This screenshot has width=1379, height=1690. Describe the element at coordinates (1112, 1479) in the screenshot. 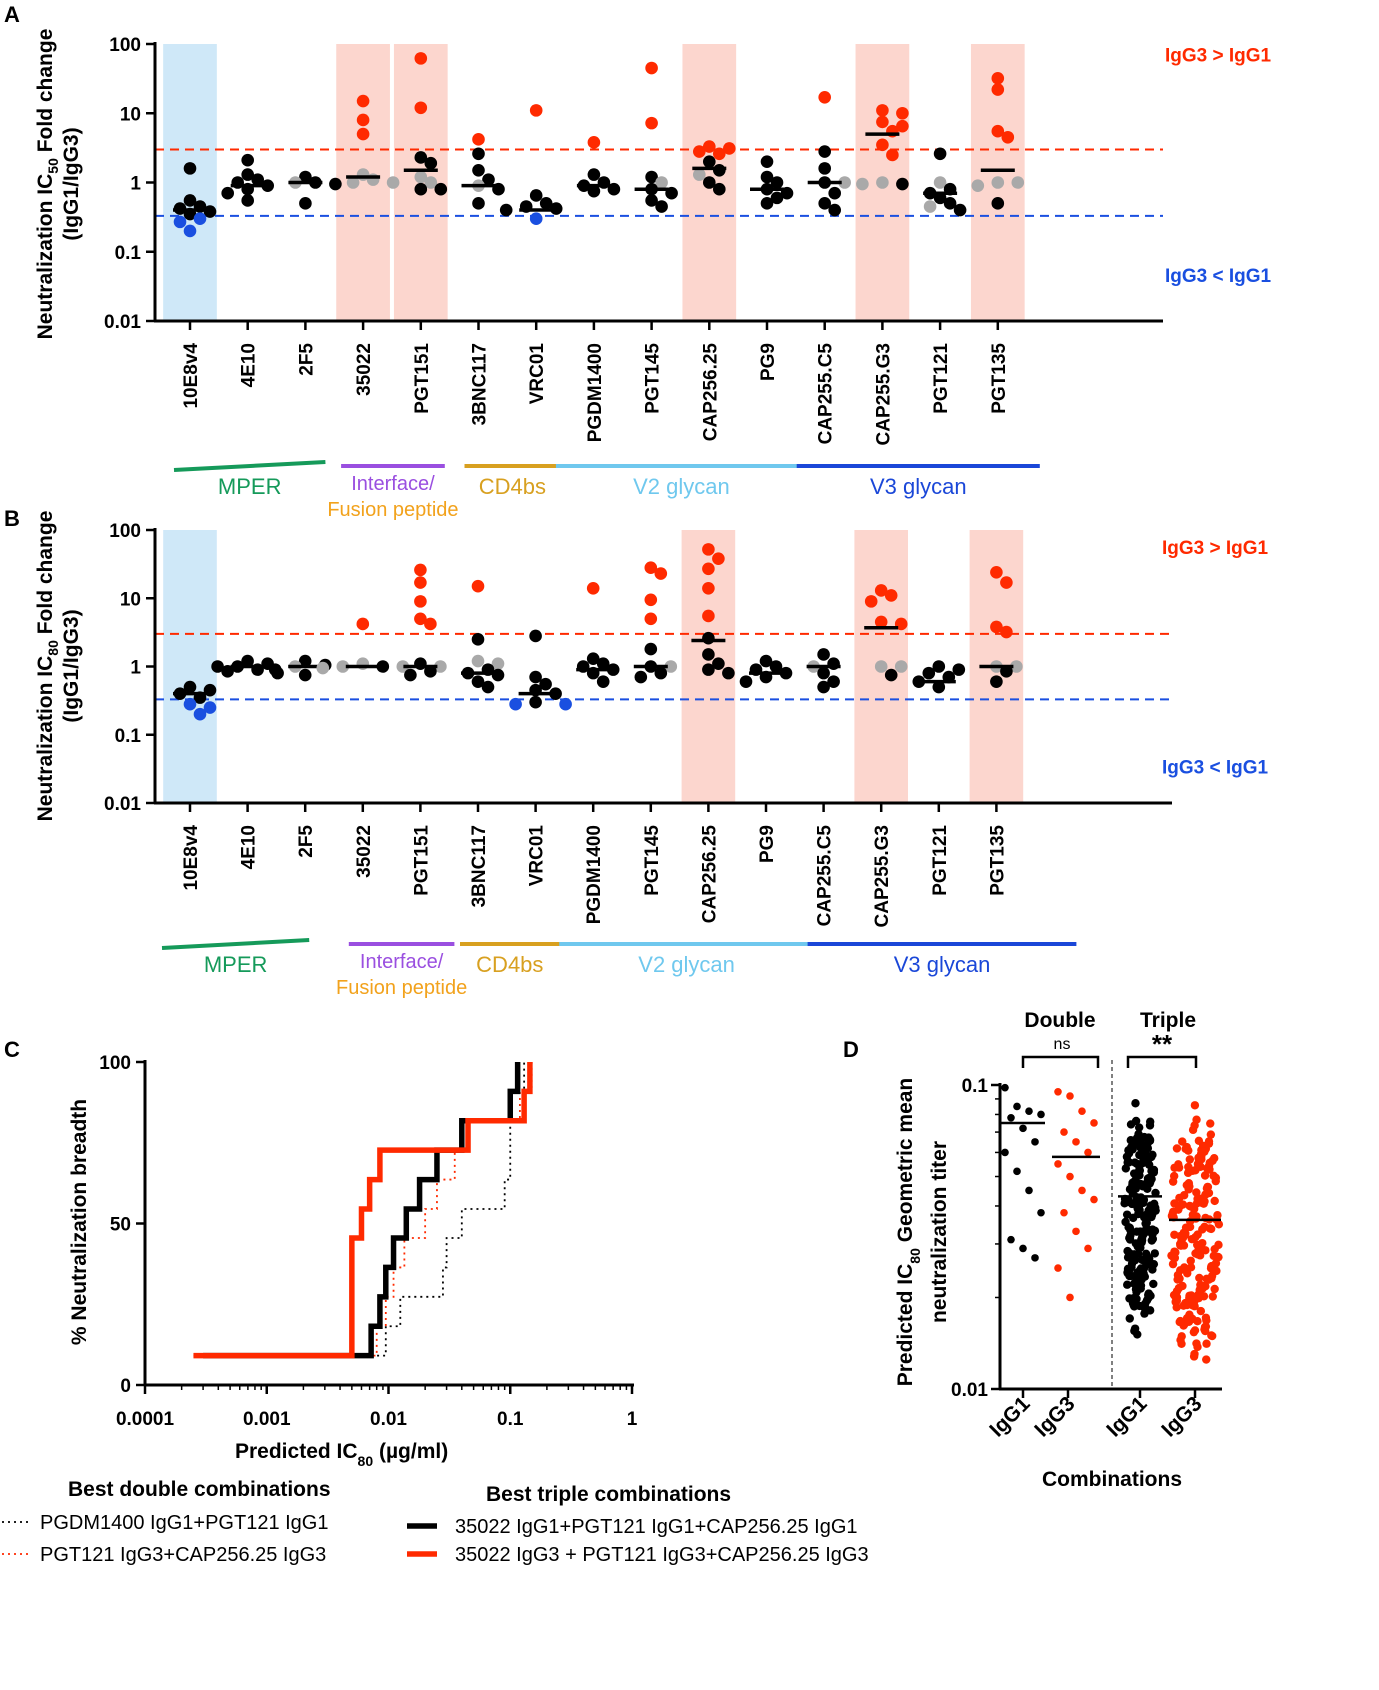

I see `x-axis-label: Combinations` at that location.